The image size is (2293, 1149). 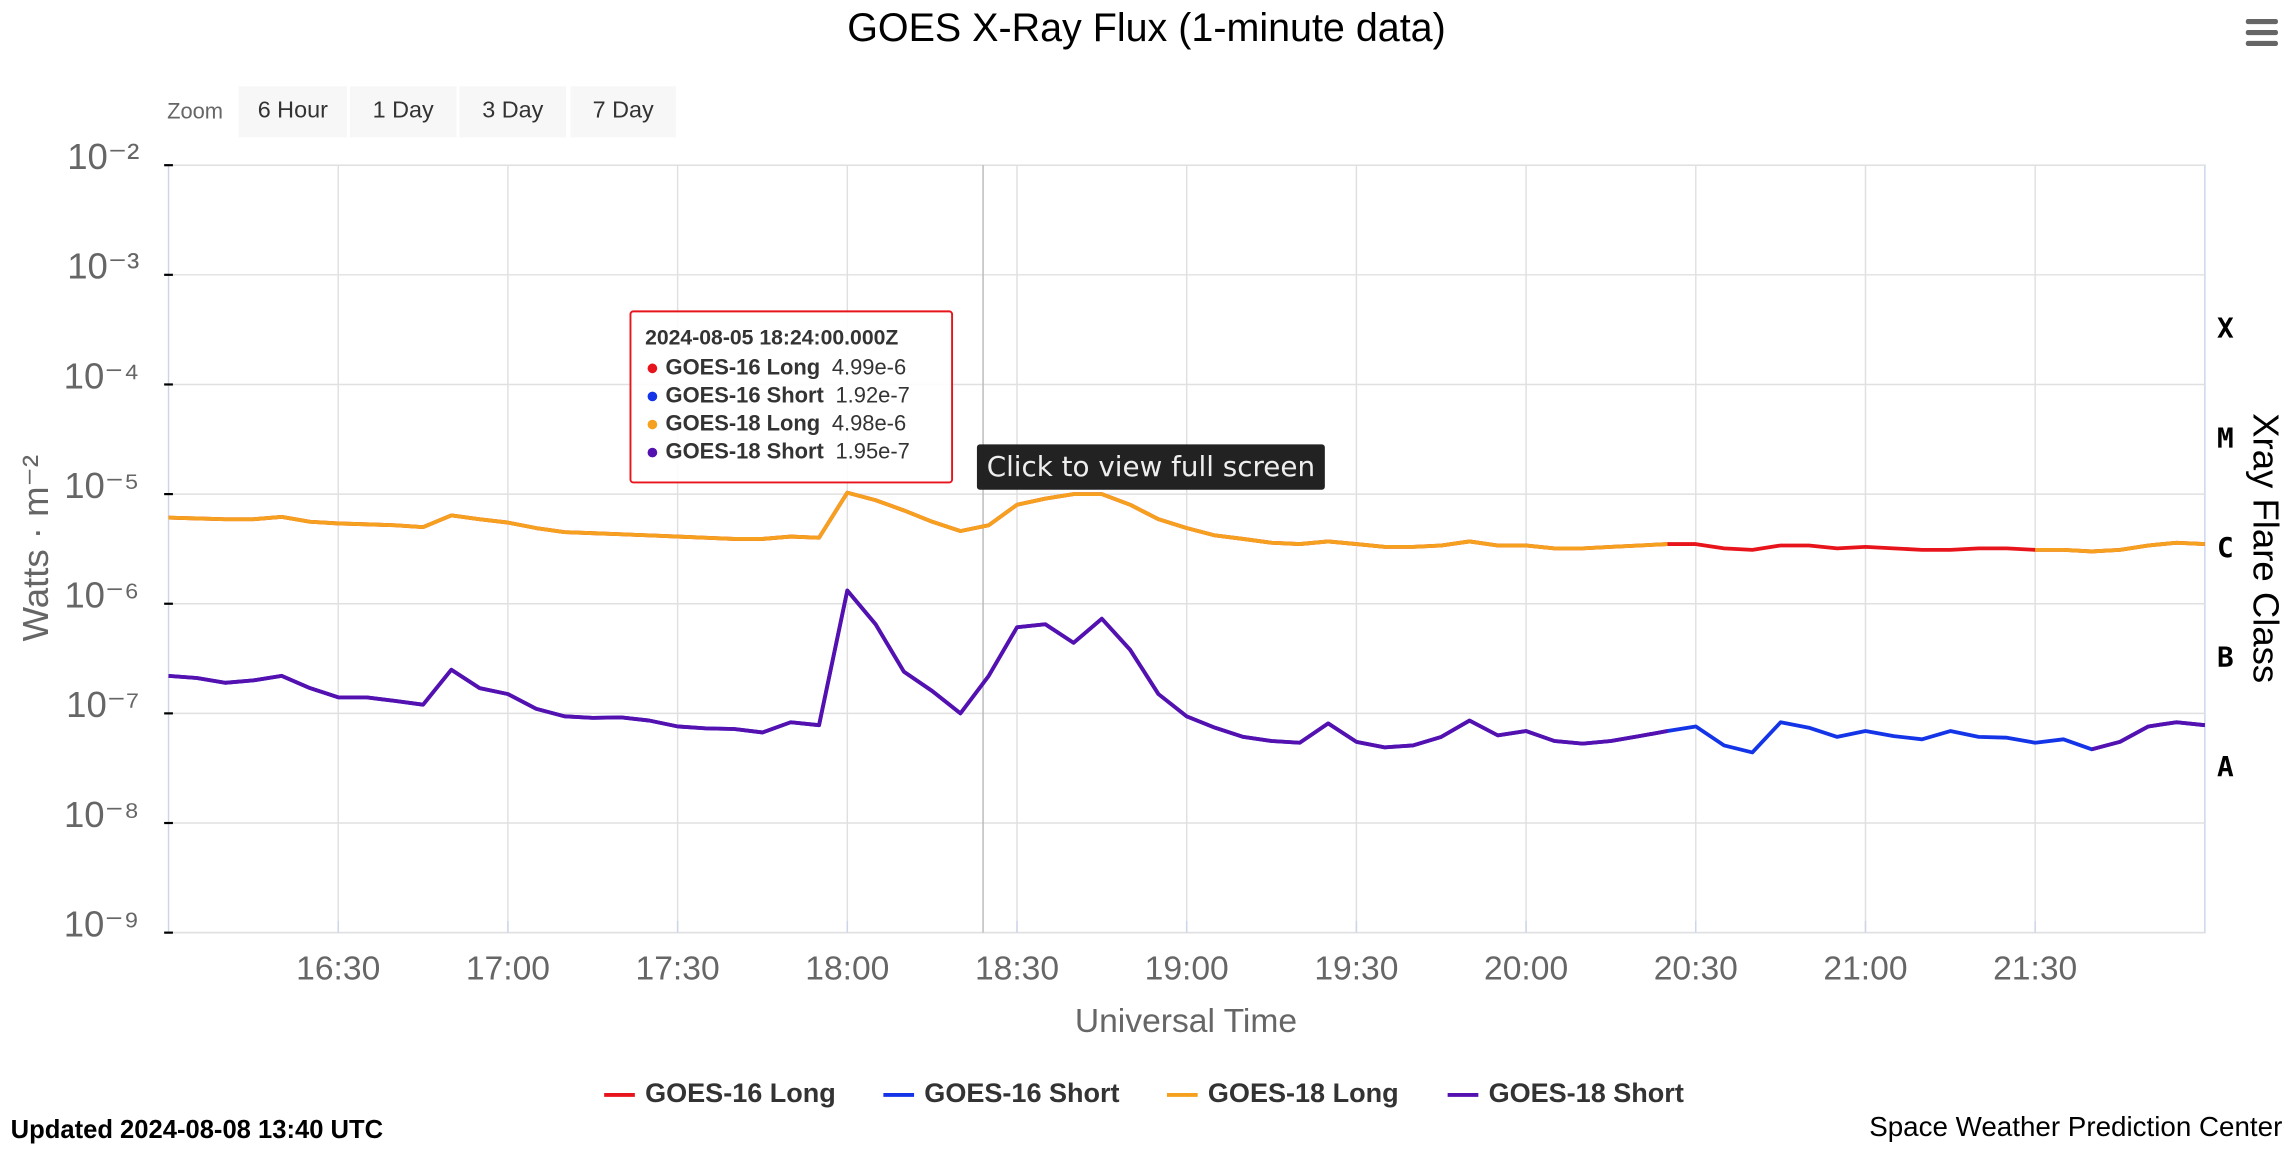 What do you see at coordinates (740, 1093) in the screenshot?
I see `legend-label: GOES-16 Long` at bounding box center [740, 1093].